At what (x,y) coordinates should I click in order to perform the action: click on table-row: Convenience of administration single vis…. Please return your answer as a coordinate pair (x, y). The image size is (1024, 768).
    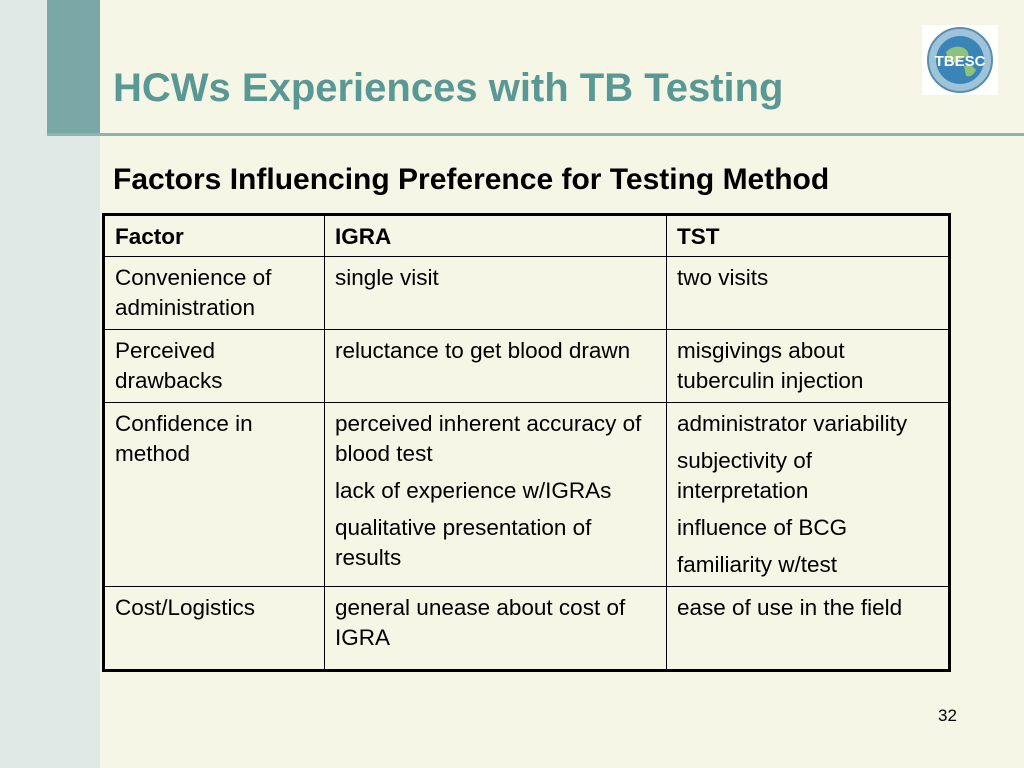
    Looking at the image, I should click on (526, 293).